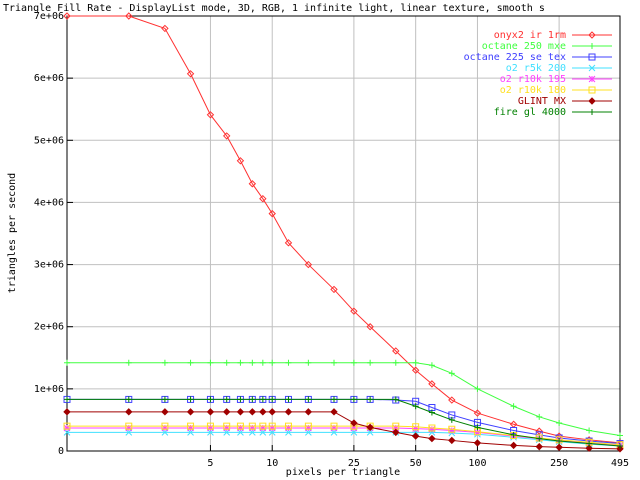 The height and width of the screenshot is (480, 640). Describe the element at coordinates (210, 463) in the screenshot. I see `x-tick-label: 5` at that location.